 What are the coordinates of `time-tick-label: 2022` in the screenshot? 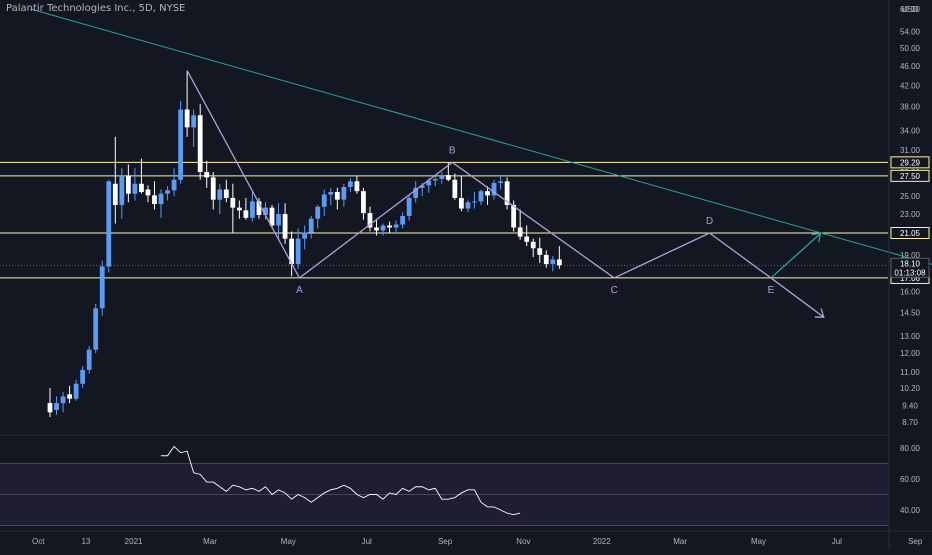 It's located at (602, 541).